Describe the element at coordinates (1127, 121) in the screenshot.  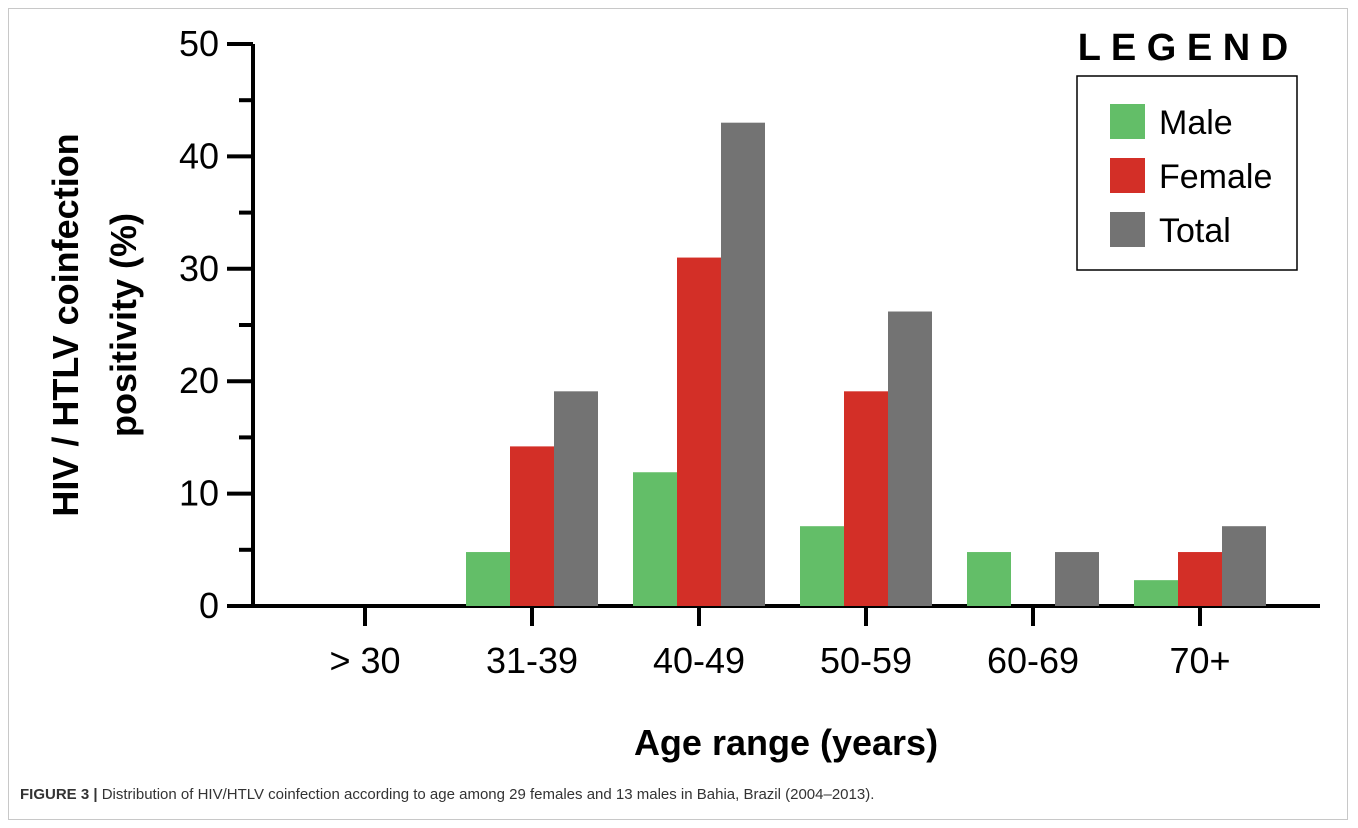
I see `legend-swatch-male` at that location.